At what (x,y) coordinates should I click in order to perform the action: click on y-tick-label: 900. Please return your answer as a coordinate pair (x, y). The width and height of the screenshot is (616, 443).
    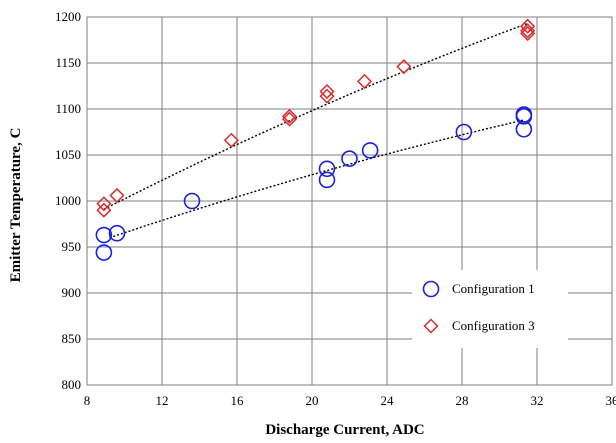
    Looking at the image, I should click on (72, 292).